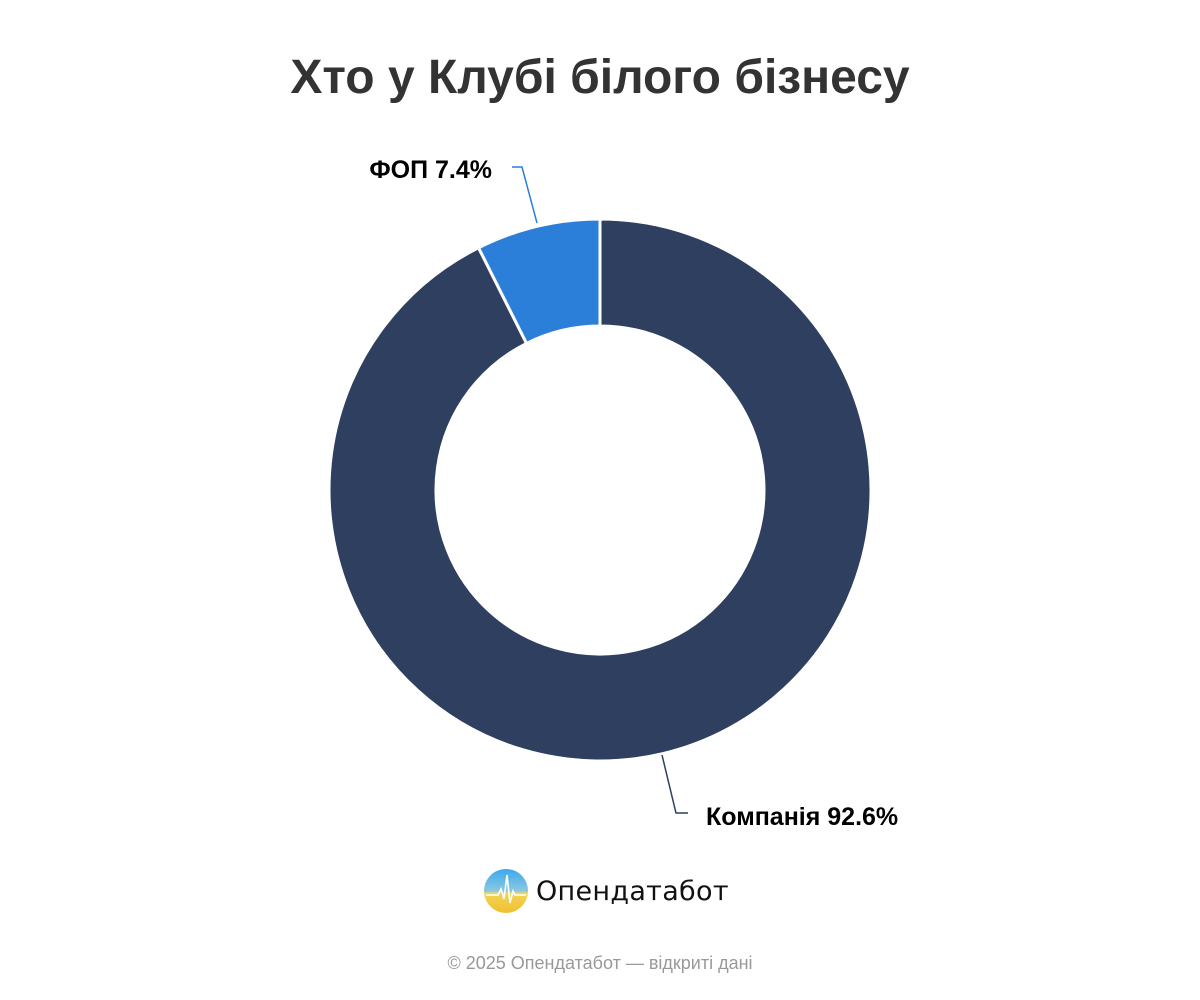 The width and height of the screenshot is (1200, 1000). Describe the element at coordinates (525, 195) in the screenshot. I see `leader-line-fop` at that location.